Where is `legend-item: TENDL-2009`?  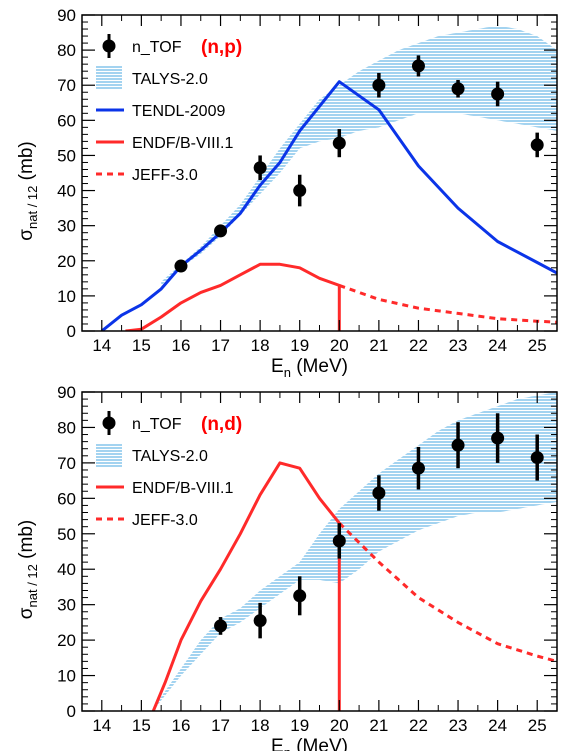 legend-item: TENDL-2009 is located at coordinates (160, 111).